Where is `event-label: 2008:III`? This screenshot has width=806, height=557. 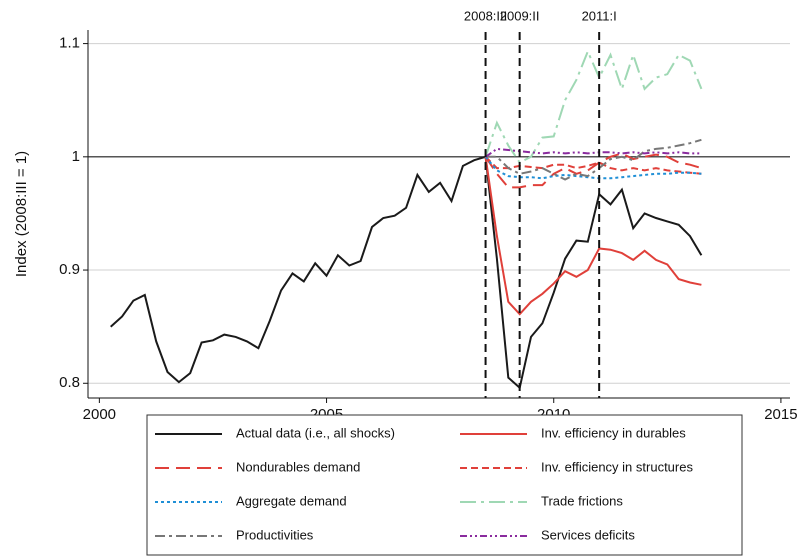
event-label: 2008:III is located at coordinates (485, 15).